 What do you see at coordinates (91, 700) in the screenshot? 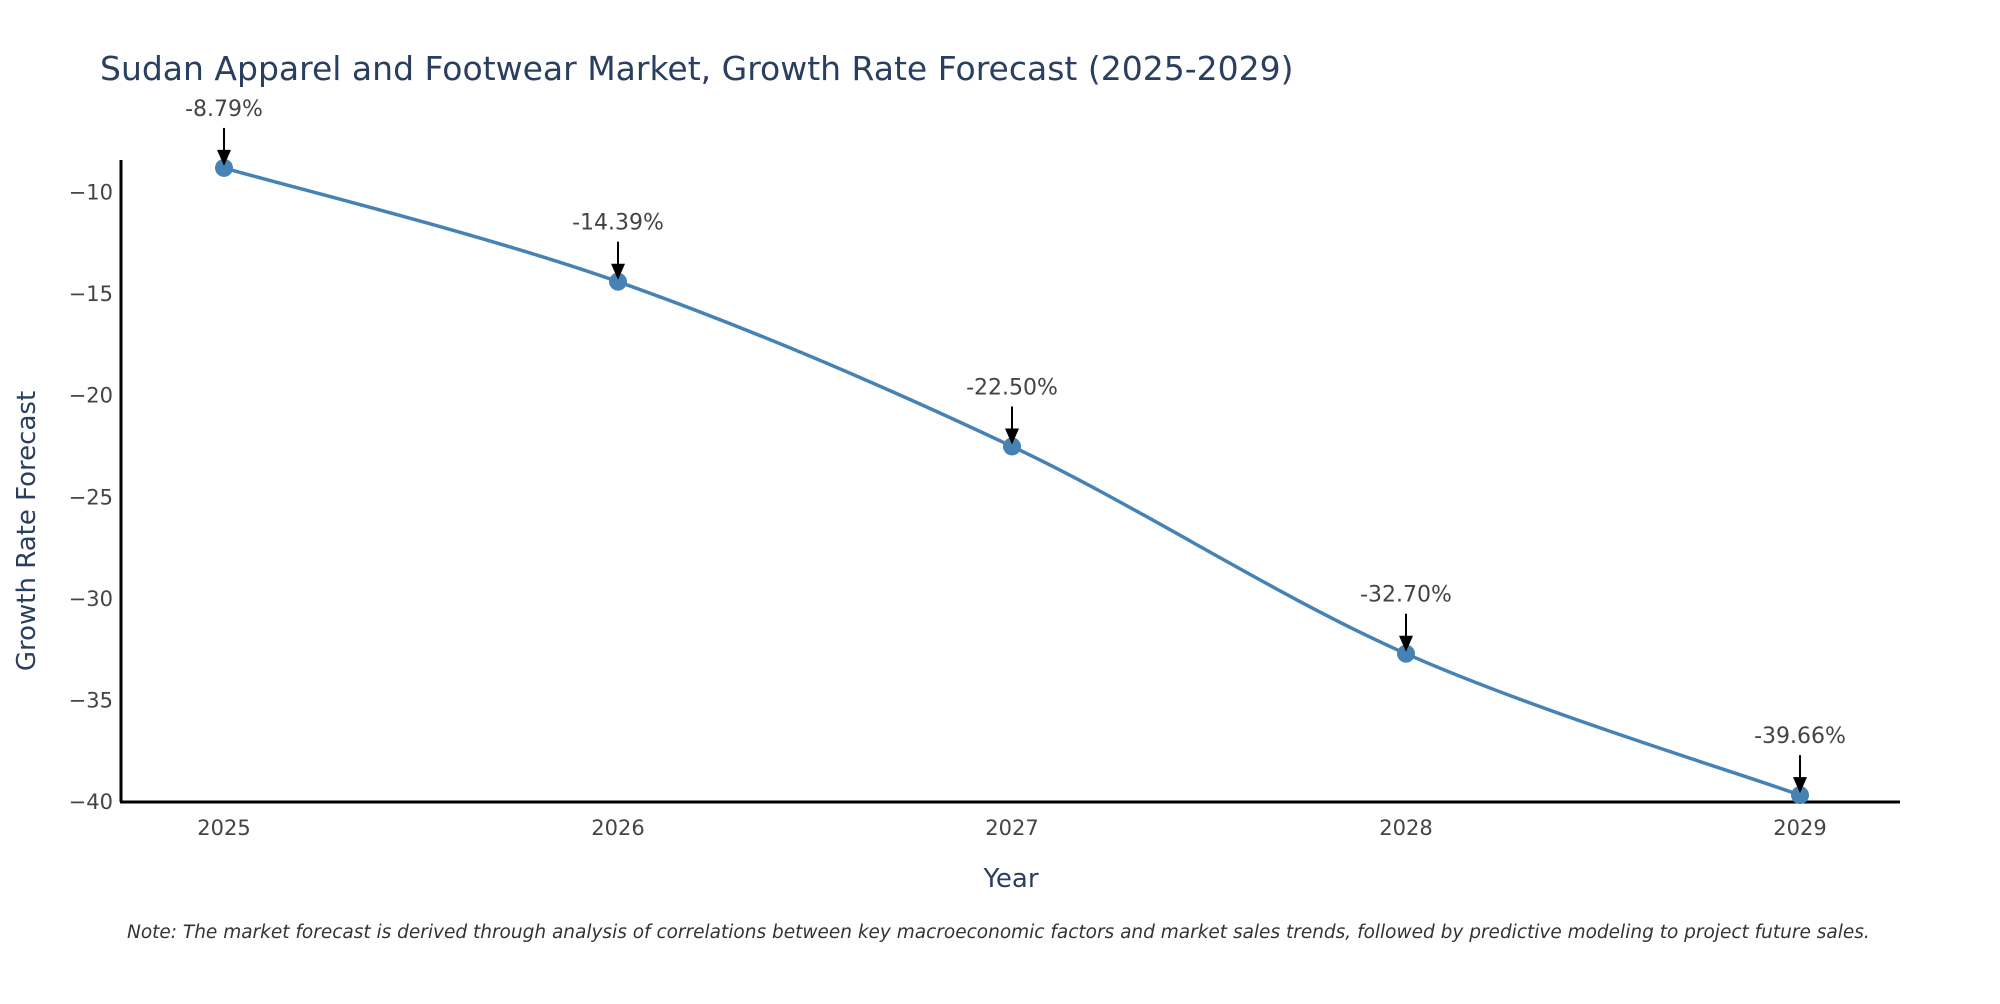
I see `y-tick-label: −35` at bounding box center [91, 700].